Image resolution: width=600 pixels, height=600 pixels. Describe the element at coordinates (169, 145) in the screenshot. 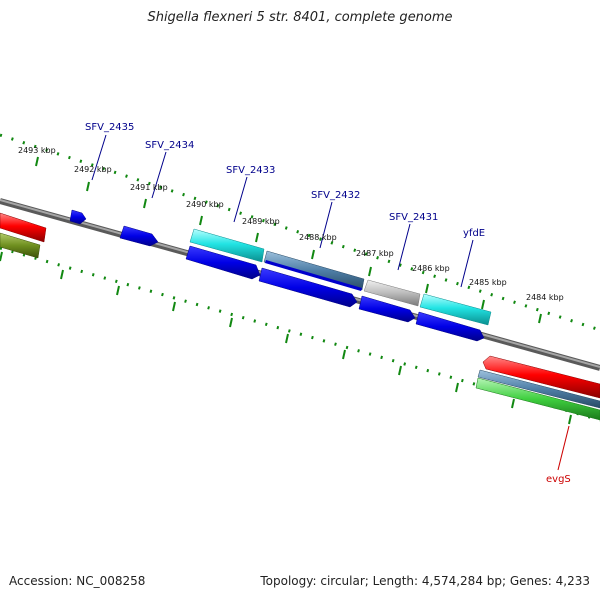

I see `gene-label-sfv-2434: SFV_2434` at that location.